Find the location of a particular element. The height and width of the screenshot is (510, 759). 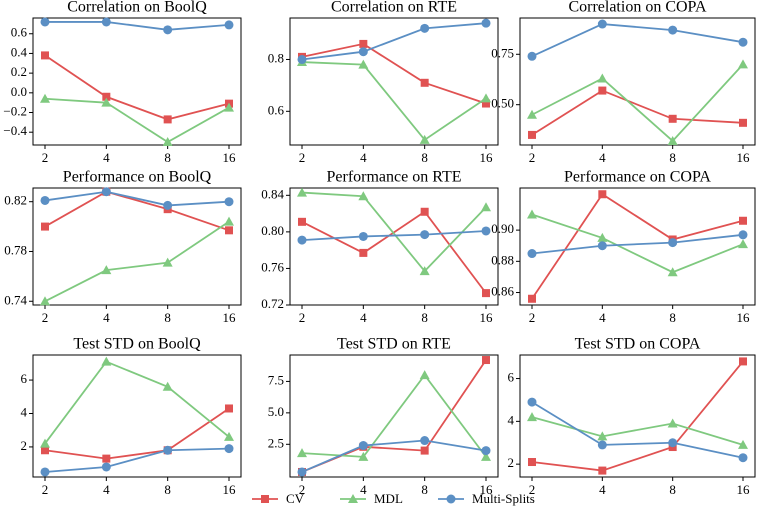

y-tick-label: 0.74 is located at coordinates (15, 299).